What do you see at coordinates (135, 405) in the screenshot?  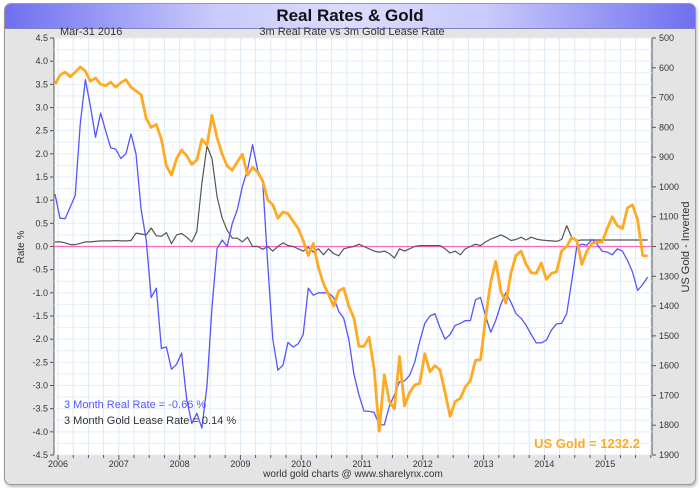 I see `legend-real-rate: 3 Month Real Rate = -0.66 %` at bounding box center [135, 405].